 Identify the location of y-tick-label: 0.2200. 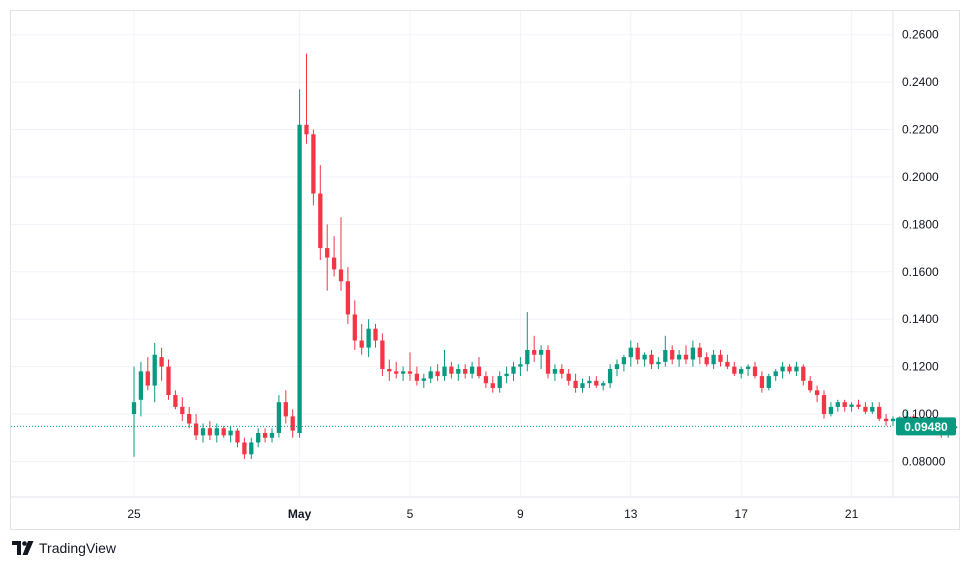
(920, 130).